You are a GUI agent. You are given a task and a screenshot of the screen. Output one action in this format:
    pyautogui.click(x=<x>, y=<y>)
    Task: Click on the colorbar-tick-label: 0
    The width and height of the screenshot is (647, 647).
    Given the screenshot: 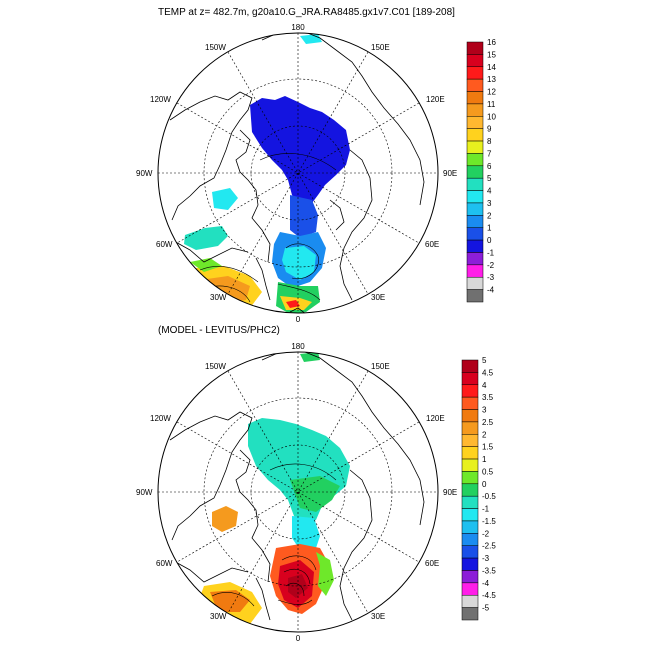 What is the action you would take?
    pyautogui.click(x=489, y=240)
    